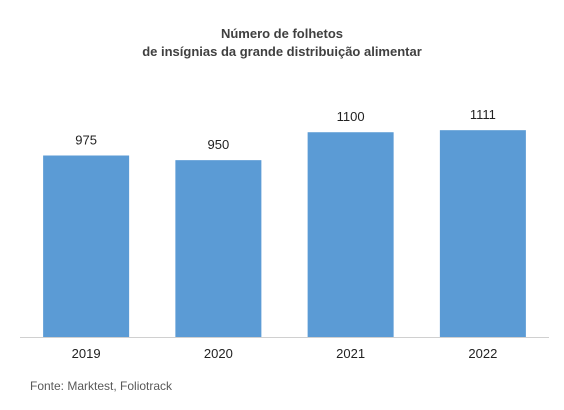  What do you see at coordinates (86, 246) in the screenshot?
I see `bar-2019` at bounding box center [86, 246].